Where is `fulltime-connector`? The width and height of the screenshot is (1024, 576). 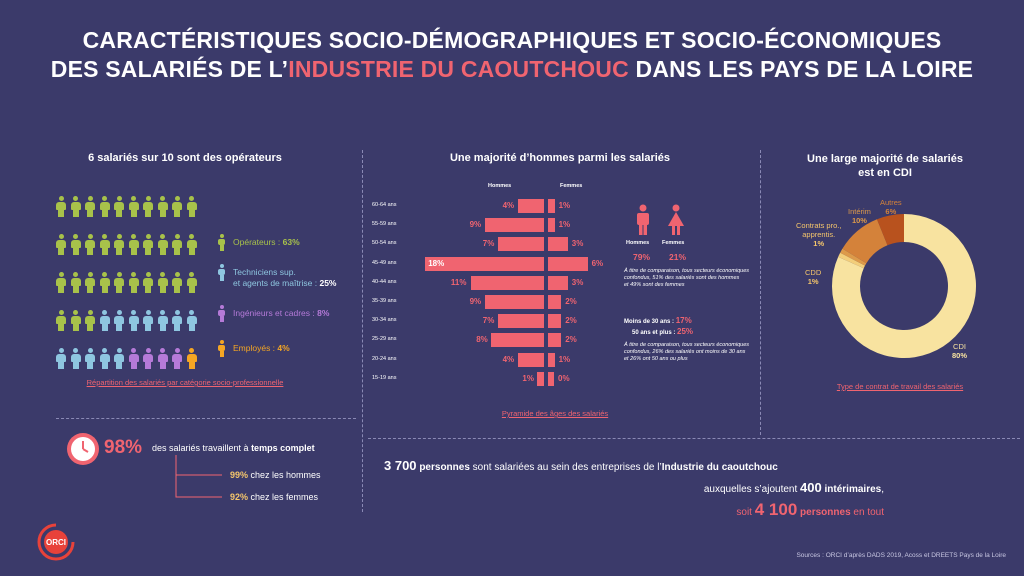
fulltime-connector is located at coordinates (198, 476).